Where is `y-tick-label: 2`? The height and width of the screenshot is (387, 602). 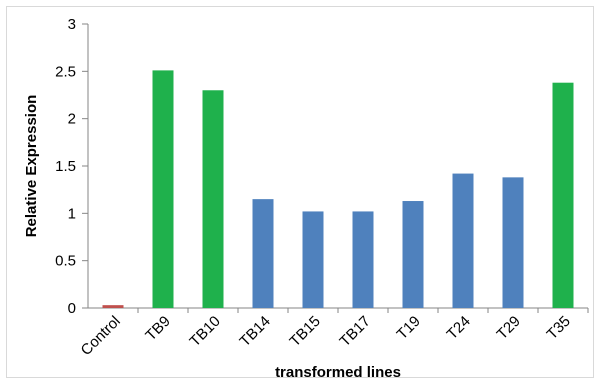 y-tick-label: 2 is located at coordinates (72, 119).